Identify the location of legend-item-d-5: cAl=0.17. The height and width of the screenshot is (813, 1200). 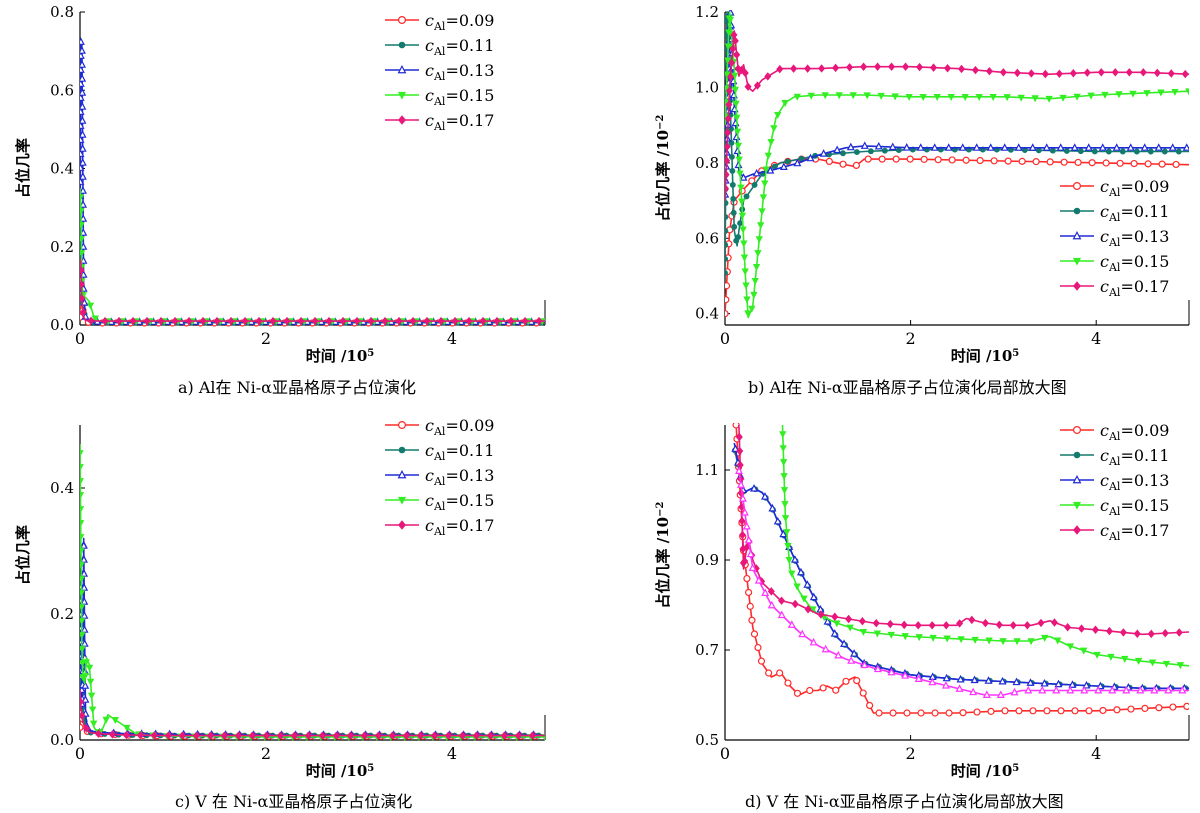
(1114, 532).